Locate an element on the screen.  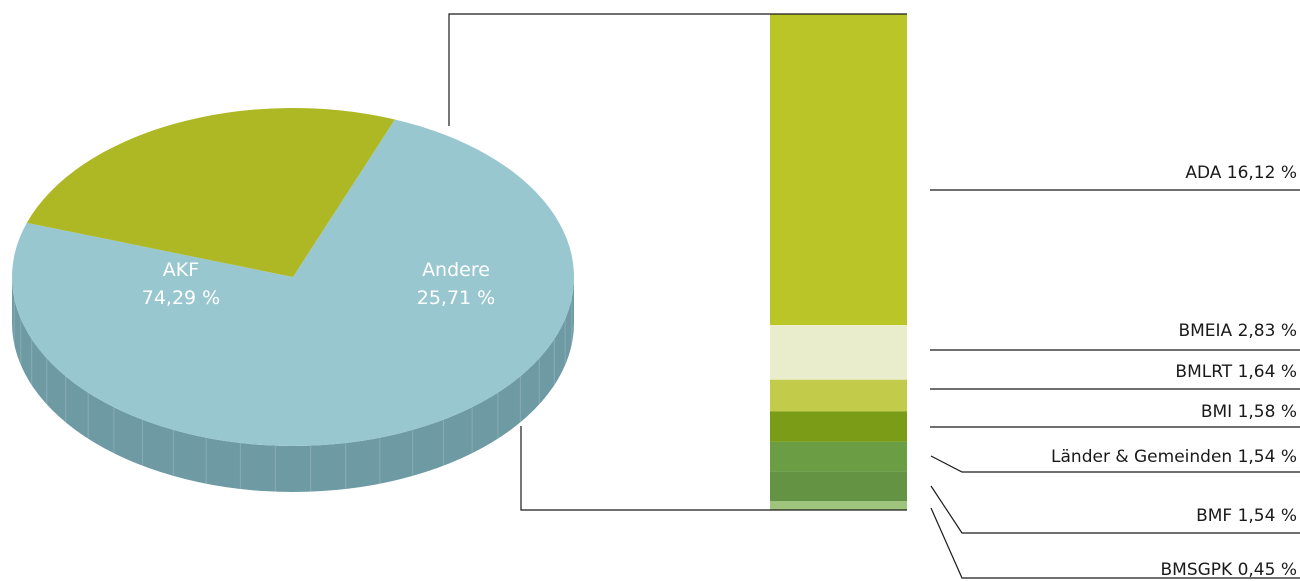
pie-label-andere-value: 25,71 % is located at coordinates (456, 298).